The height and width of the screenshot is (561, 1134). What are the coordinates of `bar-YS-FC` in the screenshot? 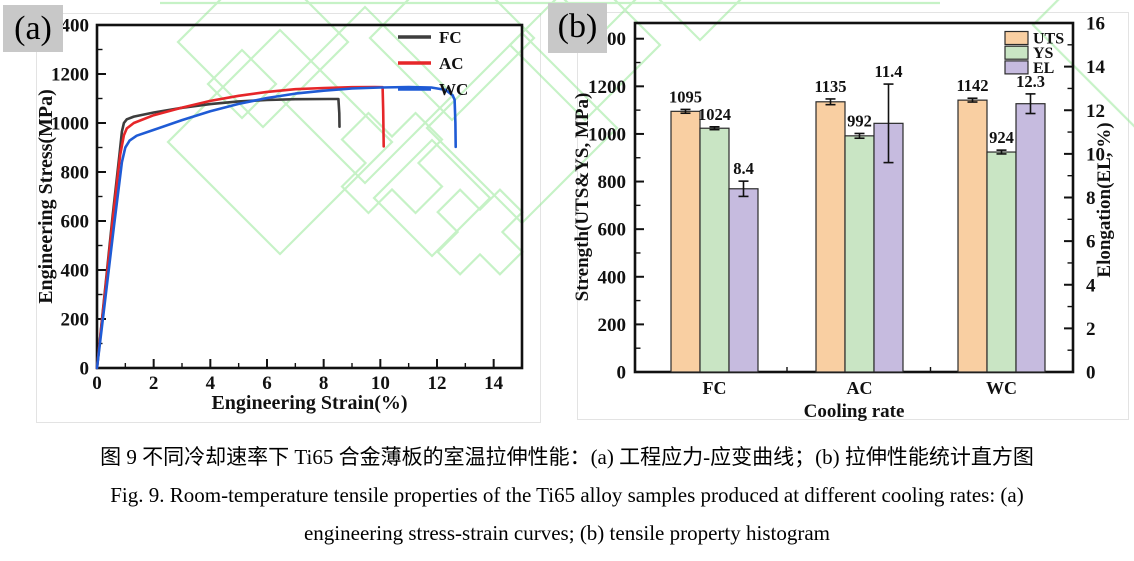 It's located at (714, 250).